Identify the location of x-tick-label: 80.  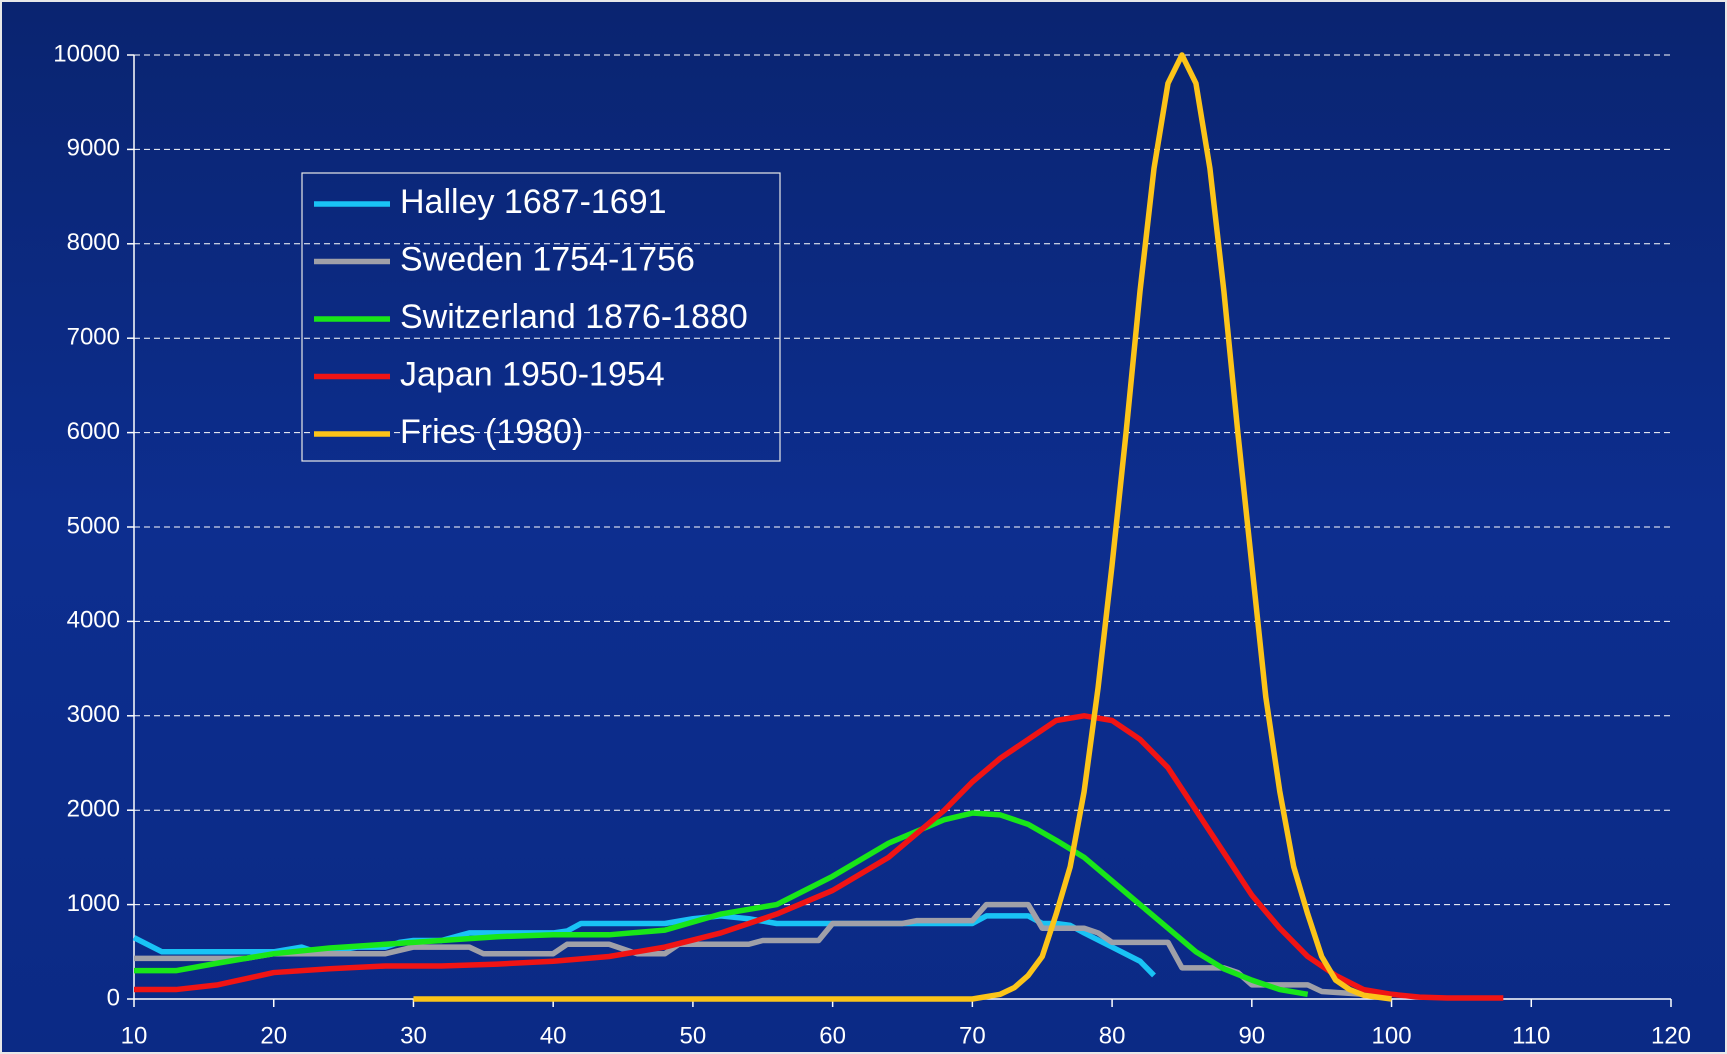
(1112, 1035).